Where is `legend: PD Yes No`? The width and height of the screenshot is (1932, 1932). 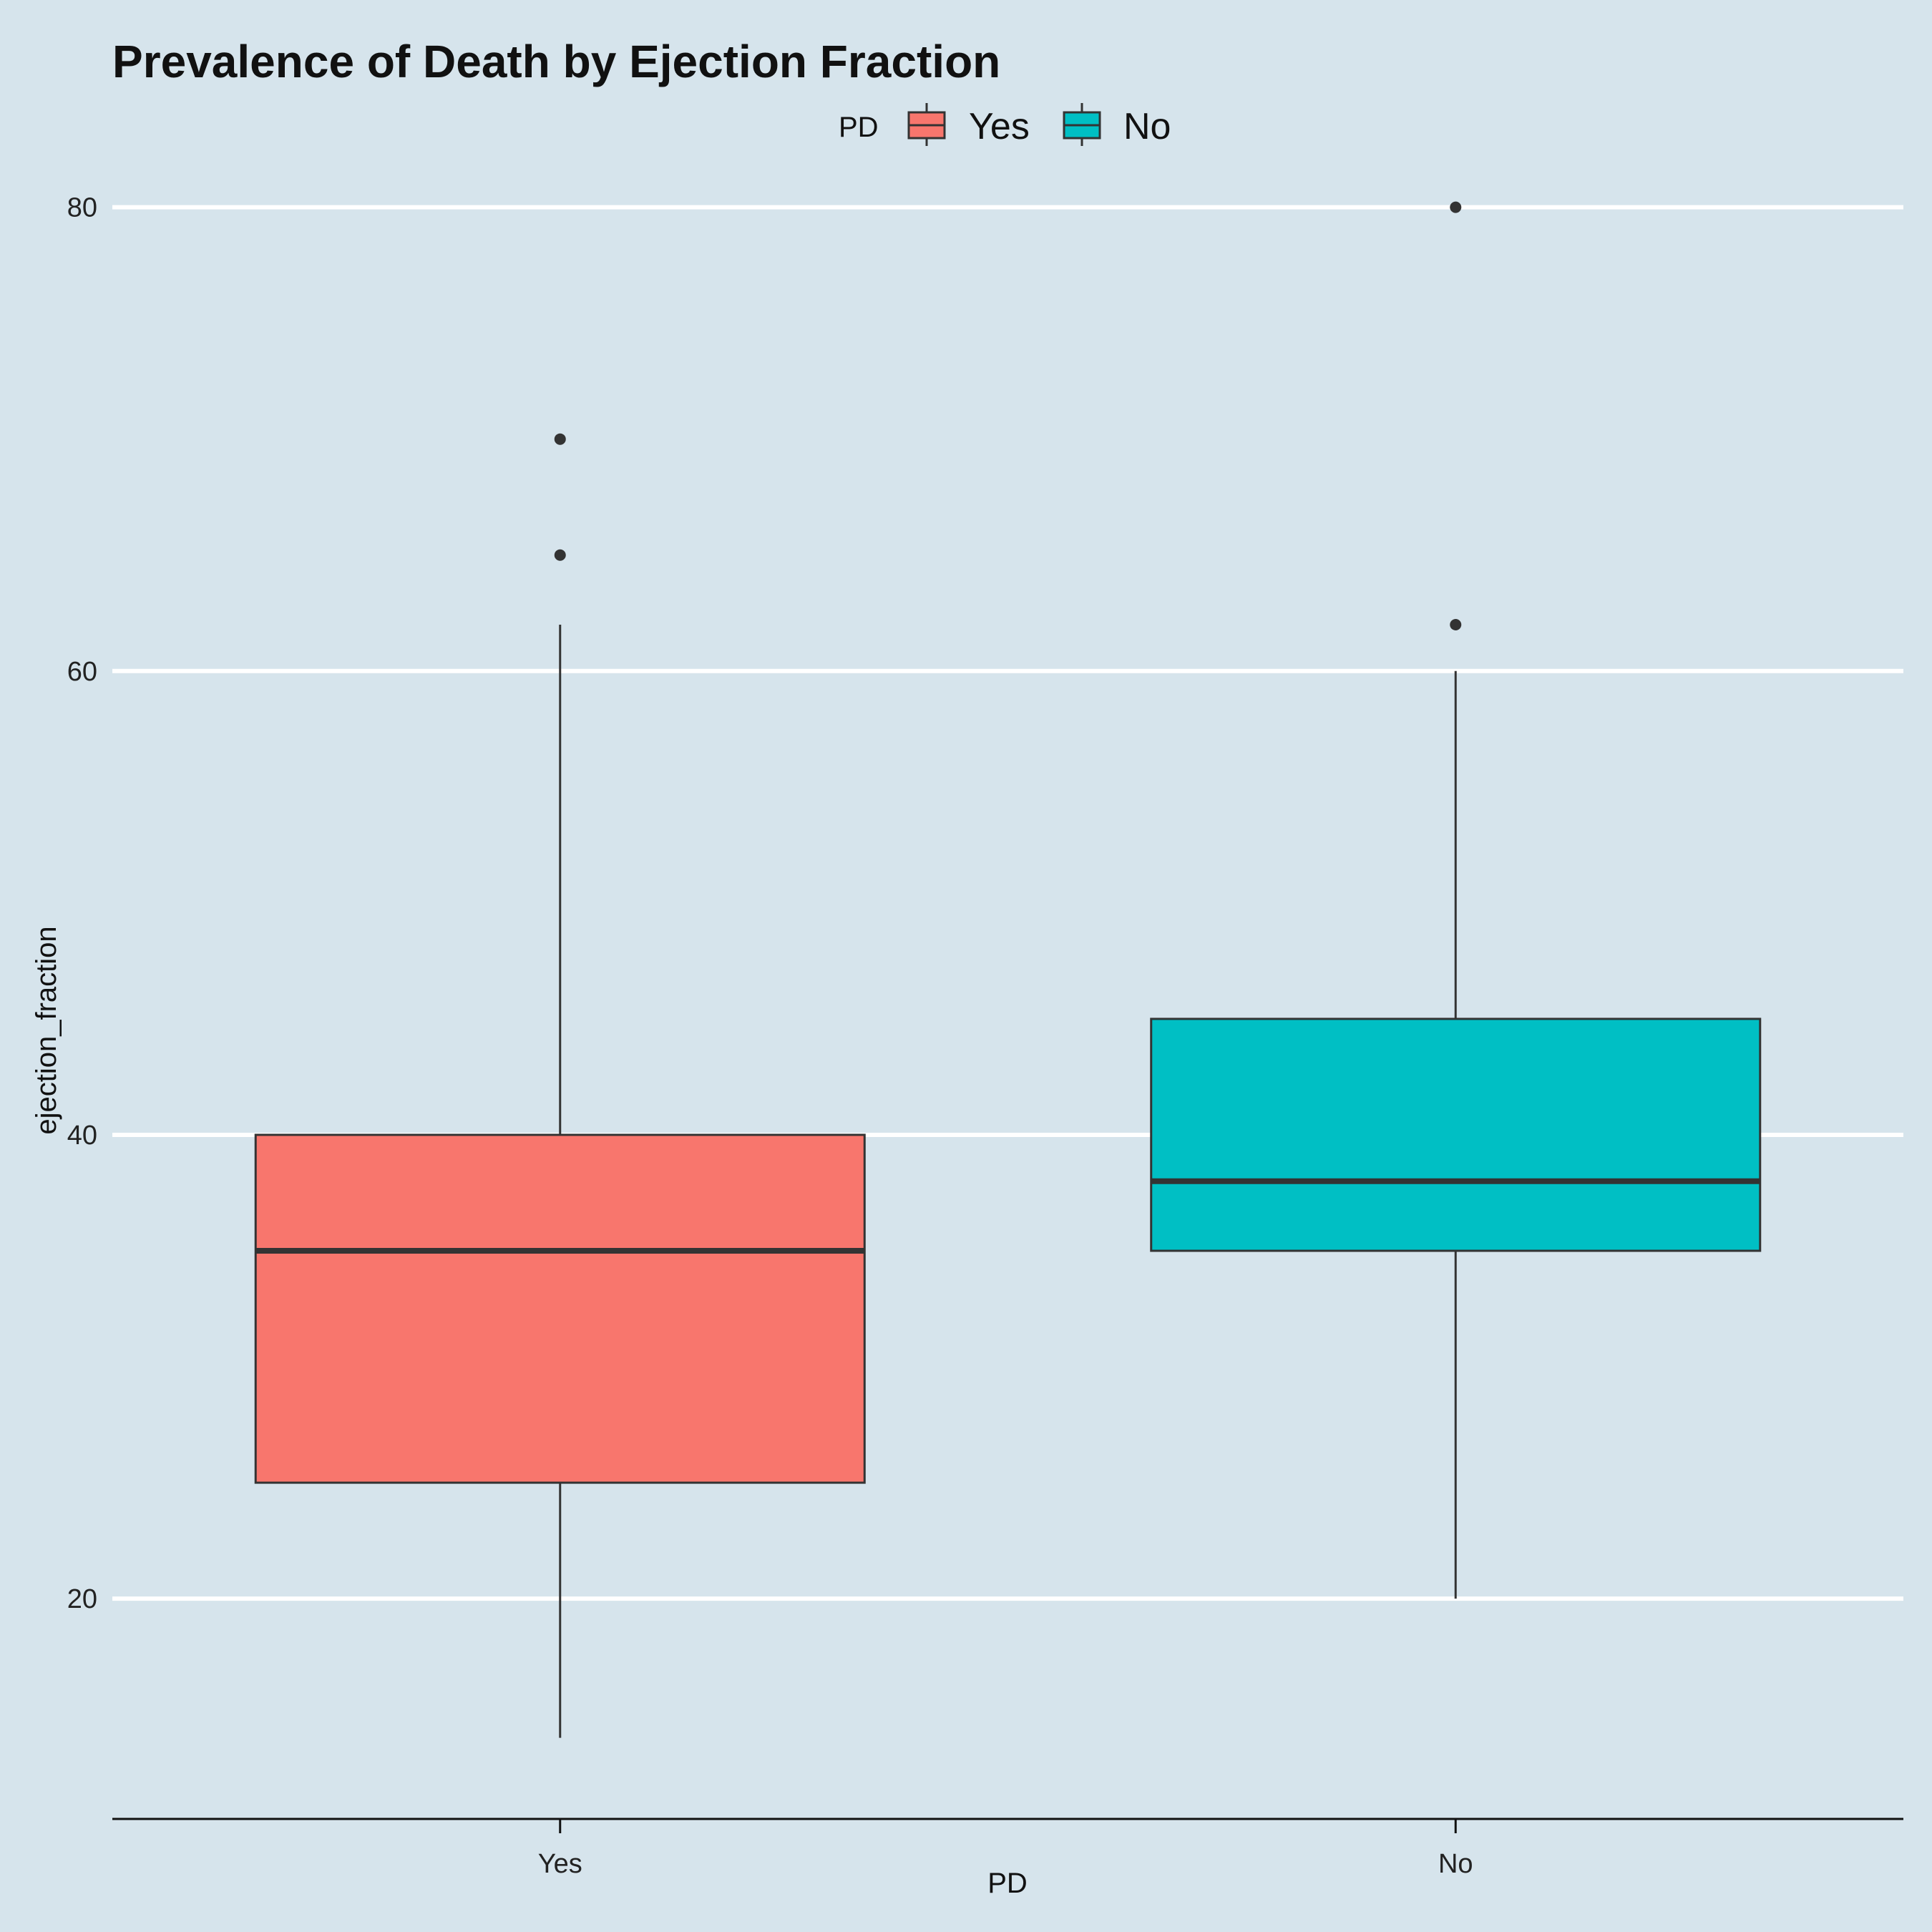 legend: PD Yes No is located at coordinates (1005, 125).